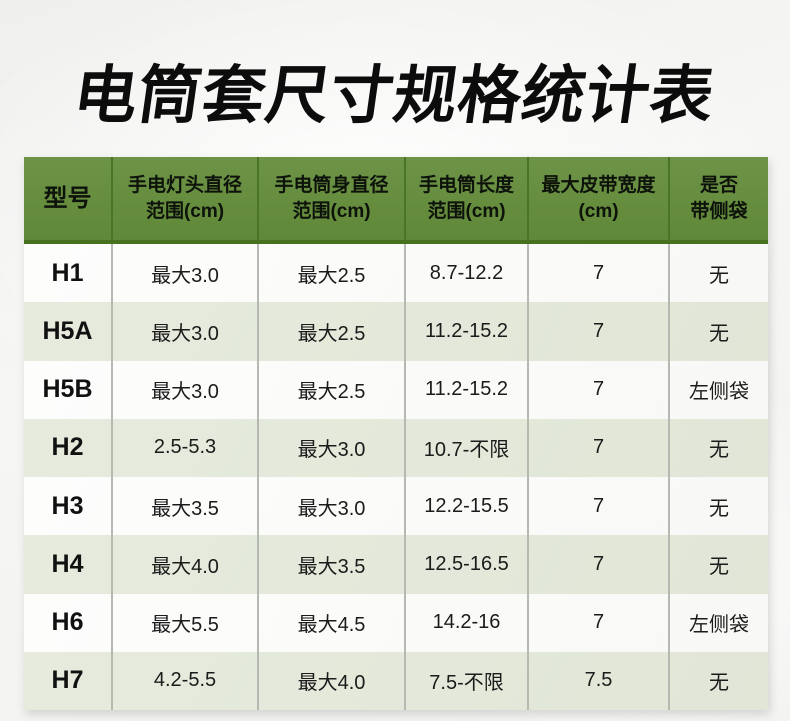  What do you see at coordinates (467, 622) in the screenshot?
I see `length-cell: 14.2-16` at bounding box center [467, 622].